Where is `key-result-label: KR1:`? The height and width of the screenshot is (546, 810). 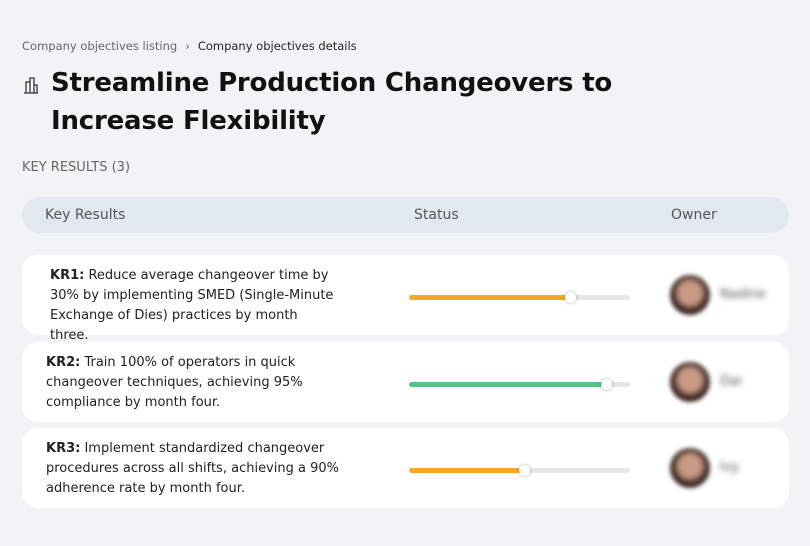 key-result-label: KR1: is located at coordinates (67, 275).